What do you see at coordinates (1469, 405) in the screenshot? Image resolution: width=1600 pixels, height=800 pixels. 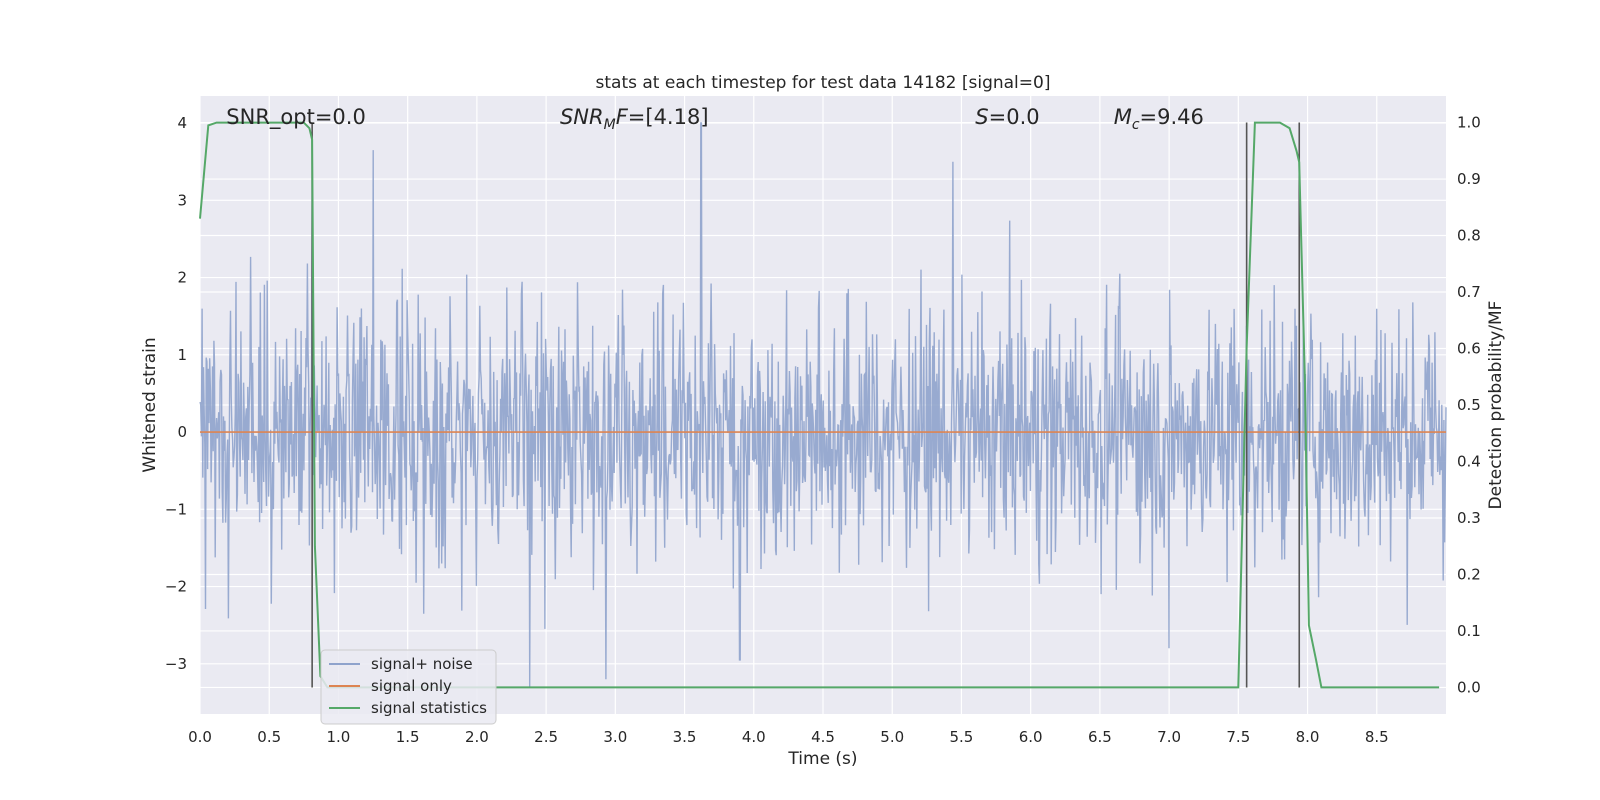 I see `y2-tick-label: 0.5` at bounding box center [1469, 405].